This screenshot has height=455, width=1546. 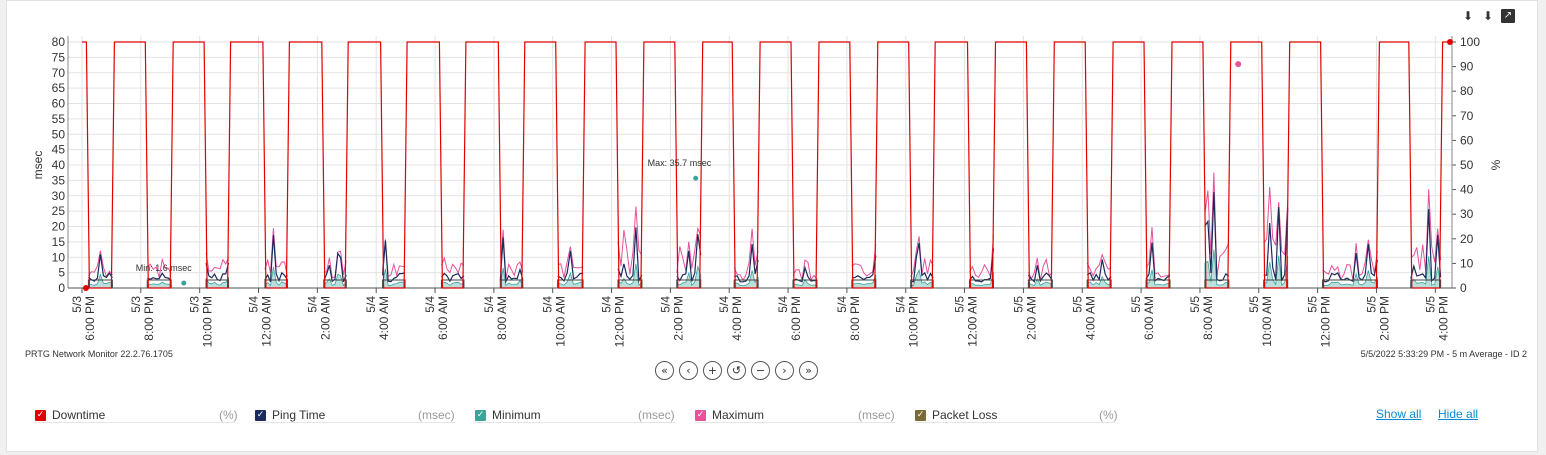 I want to click on y-tick-label-left: 25, so click(x=59, y=211).